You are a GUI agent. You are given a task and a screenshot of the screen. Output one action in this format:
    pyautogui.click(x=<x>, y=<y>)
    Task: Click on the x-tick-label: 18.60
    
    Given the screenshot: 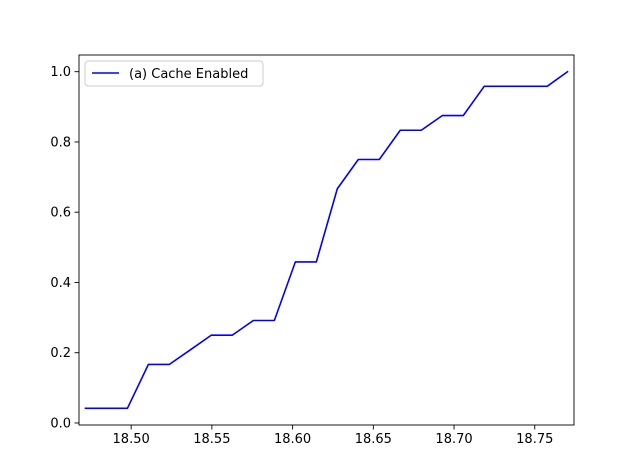 What is the action you would take?
    pyautogui.click(x=292, y=439)
    